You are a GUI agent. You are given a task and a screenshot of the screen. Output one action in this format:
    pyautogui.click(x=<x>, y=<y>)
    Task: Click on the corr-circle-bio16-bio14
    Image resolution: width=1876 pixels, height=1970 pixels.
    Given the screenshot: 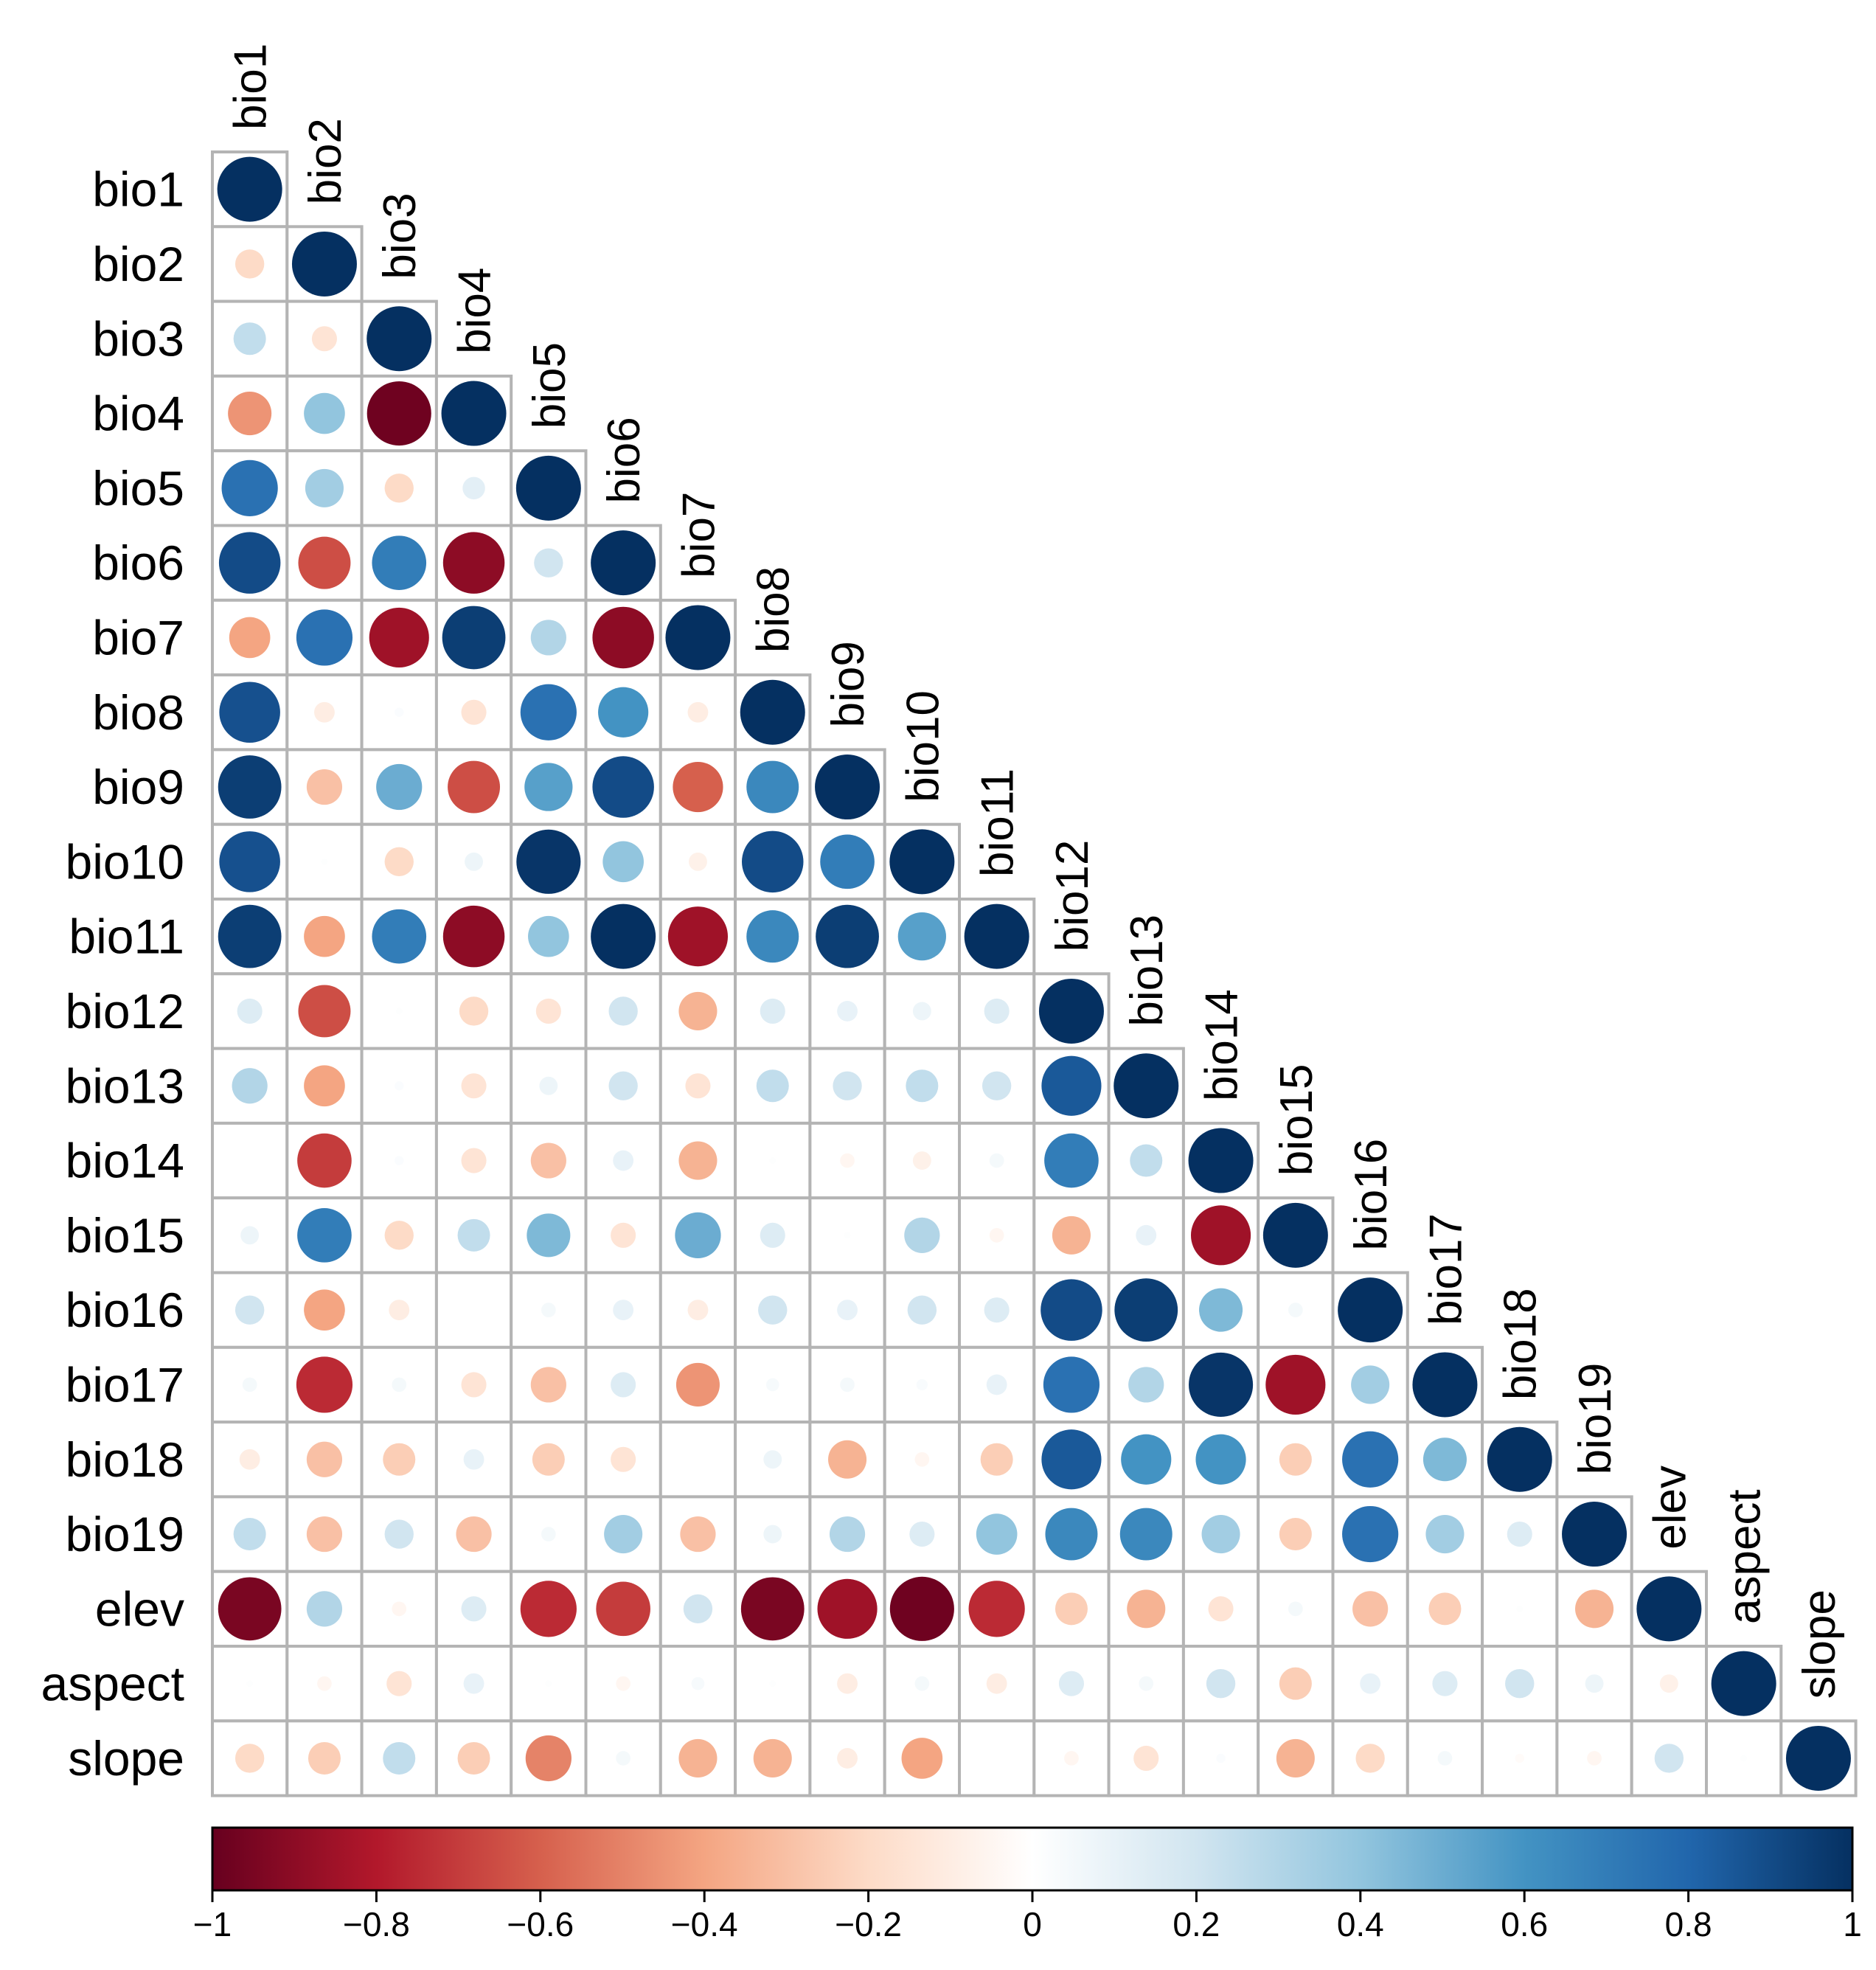 What is the action you would take?
    pyautogui.click(x=1221, y=1310)
    